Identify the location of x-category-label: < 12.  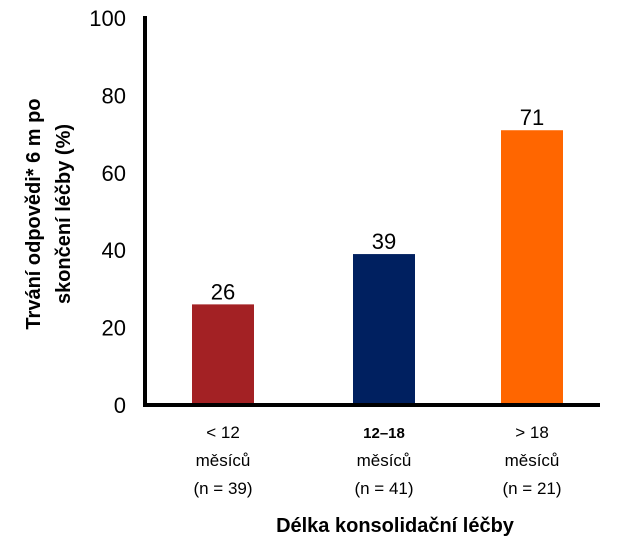
(223, 432).